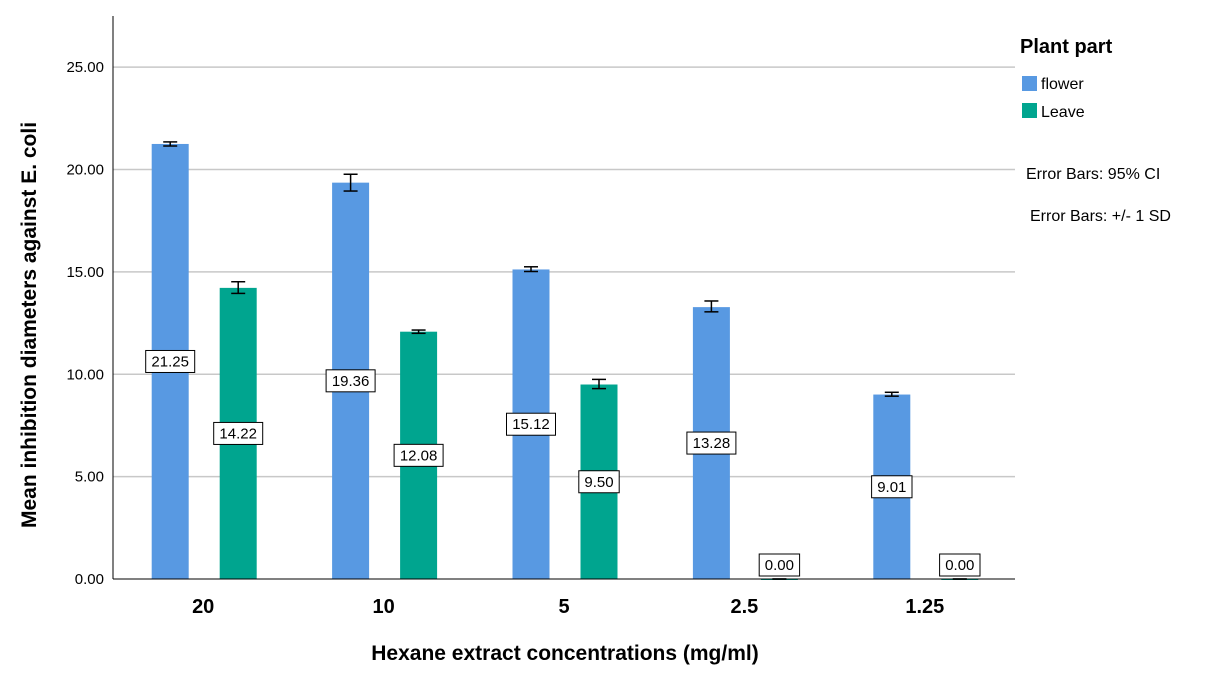 Image resolution: width=1220 pixels, height=673 pixels. I want to click on svg-text: 21.25, so click(170, 361).